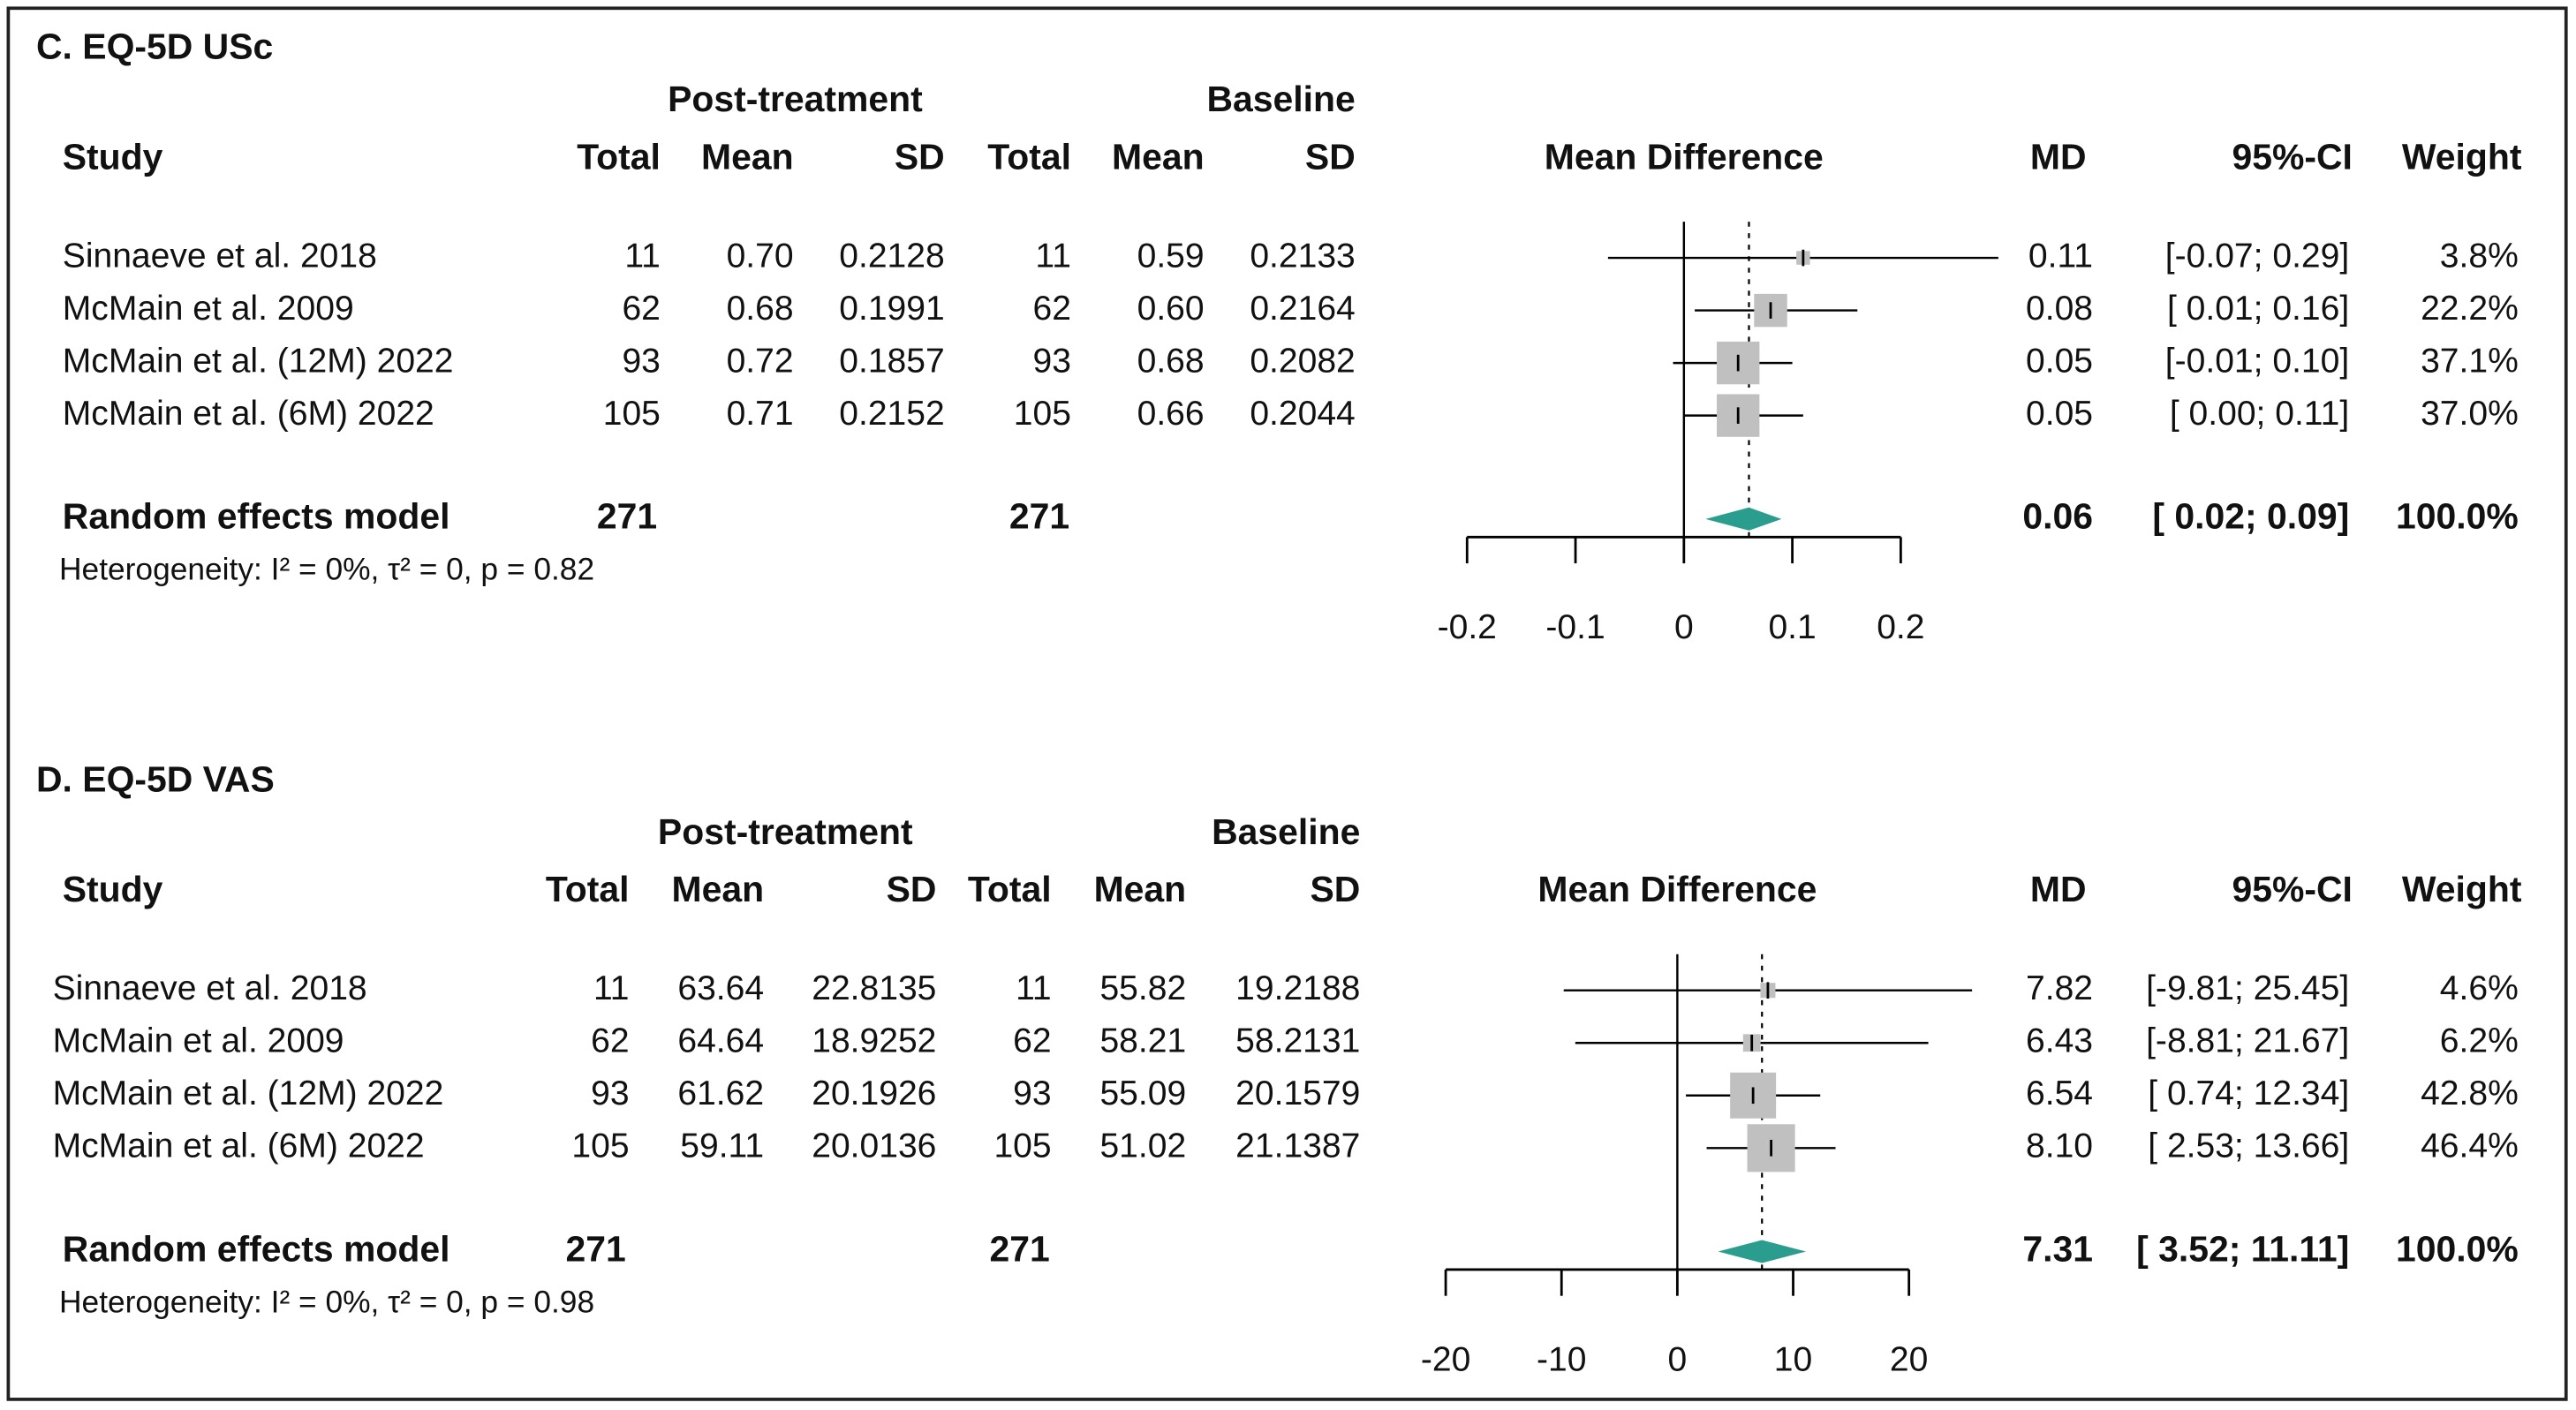  What do you see at coordinates (1467, 627) in the screenshot?
I see `x-tick-label: -0.2` at bounding box center [1467, 627].